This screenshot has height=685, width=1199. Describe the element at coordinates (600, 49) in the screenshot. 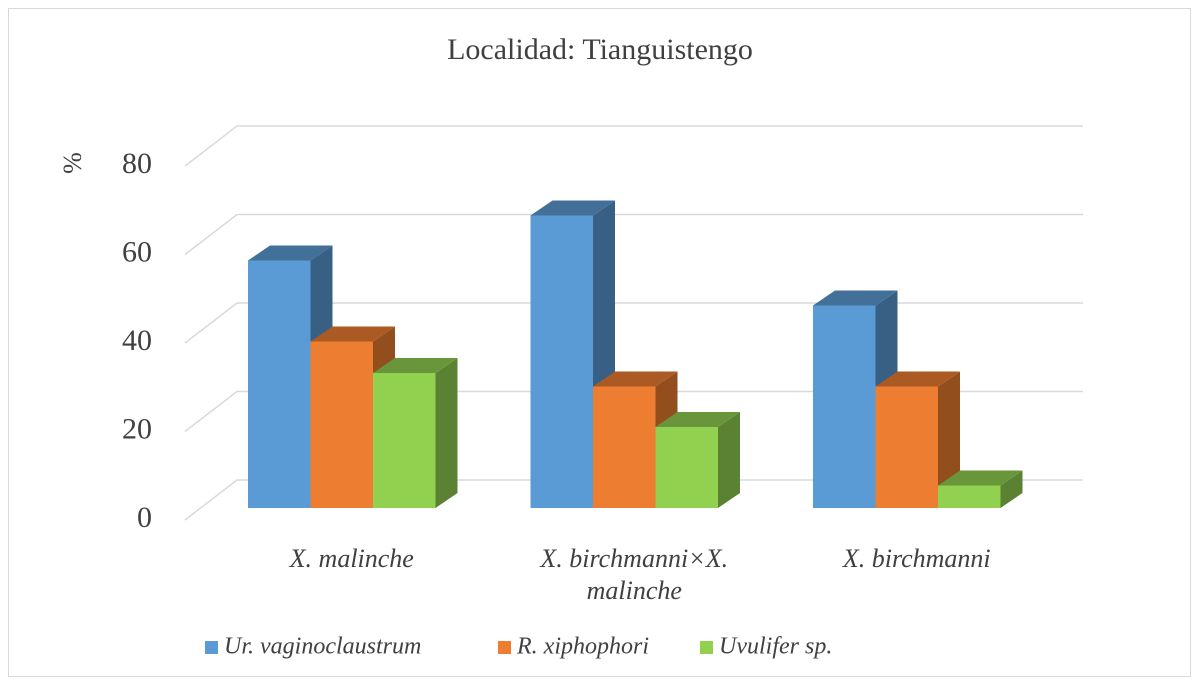

I see `chart-title: Localidad: Tianguistengo` at that location.